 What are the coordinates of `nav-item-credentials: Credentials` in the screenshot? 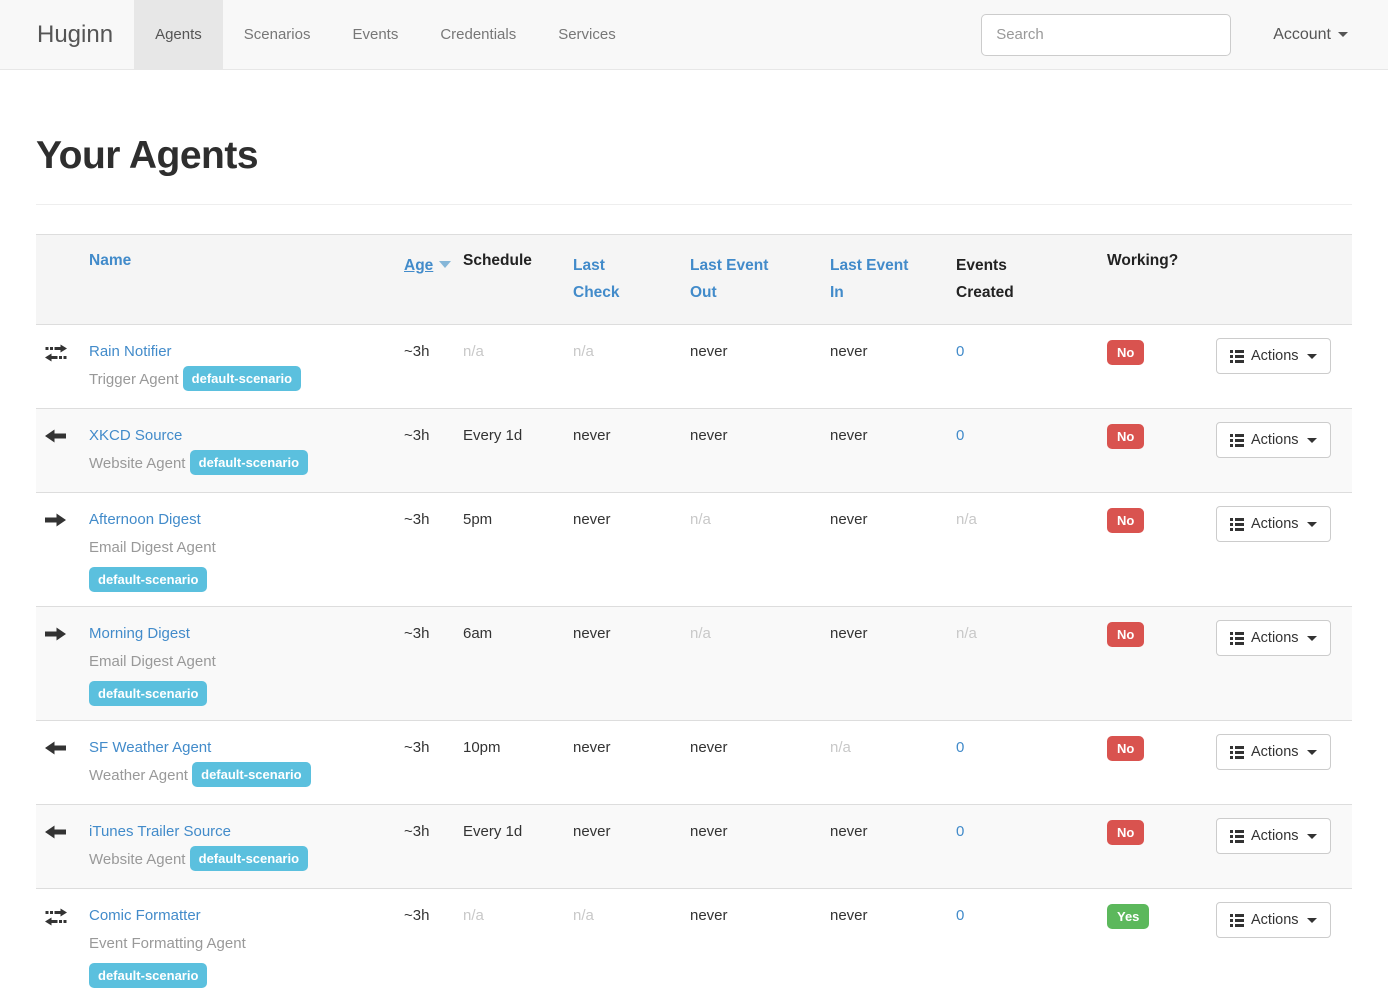 It's located at (478, 34).